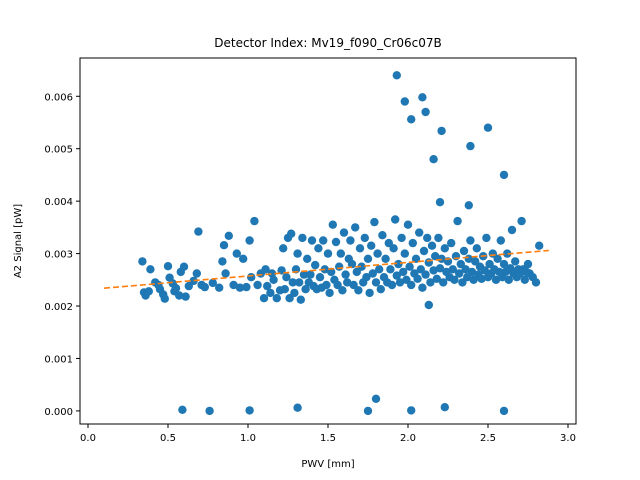 The width and height of the screenshot is (640, 480). Describe the element at coordinates (328, 434) in the screenshot. I see `x-axis: 0.0 0.5 1.0 1.5 2.0 2.5 3.0` at that location.